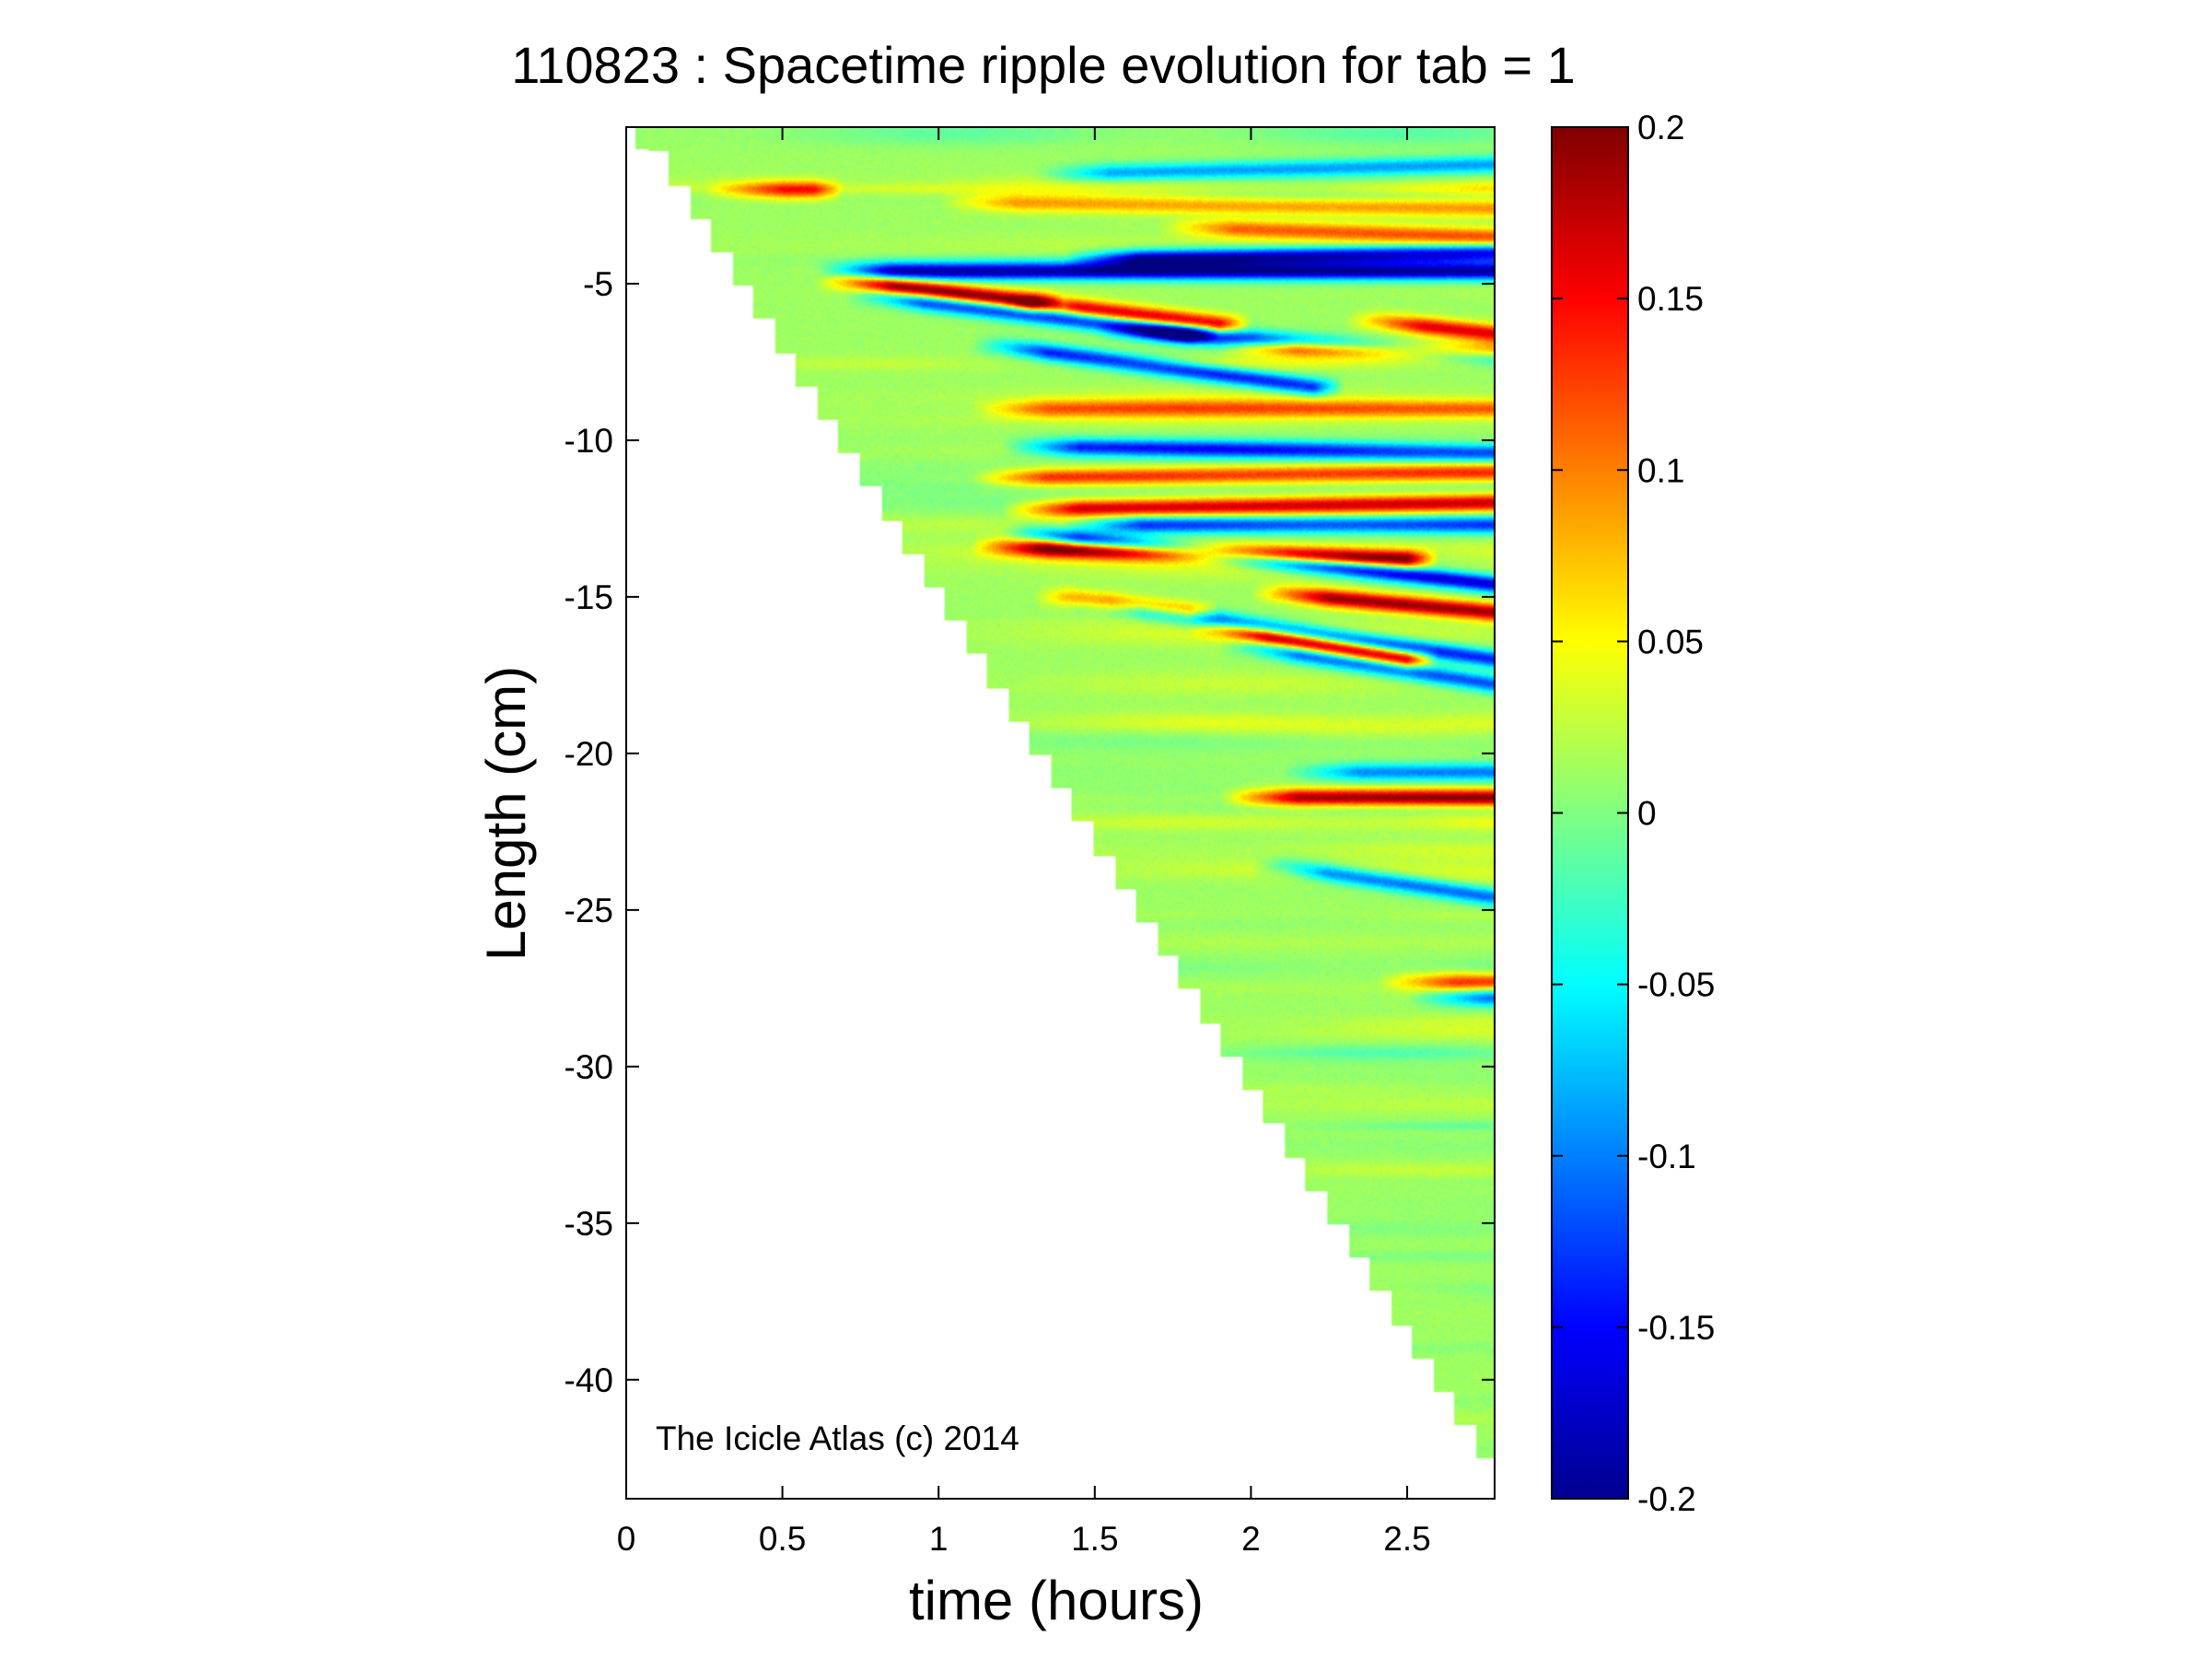  Describe the element at coordinates (939, 1539) in the screenshot. I see `x-tick-label: 1` at that location.